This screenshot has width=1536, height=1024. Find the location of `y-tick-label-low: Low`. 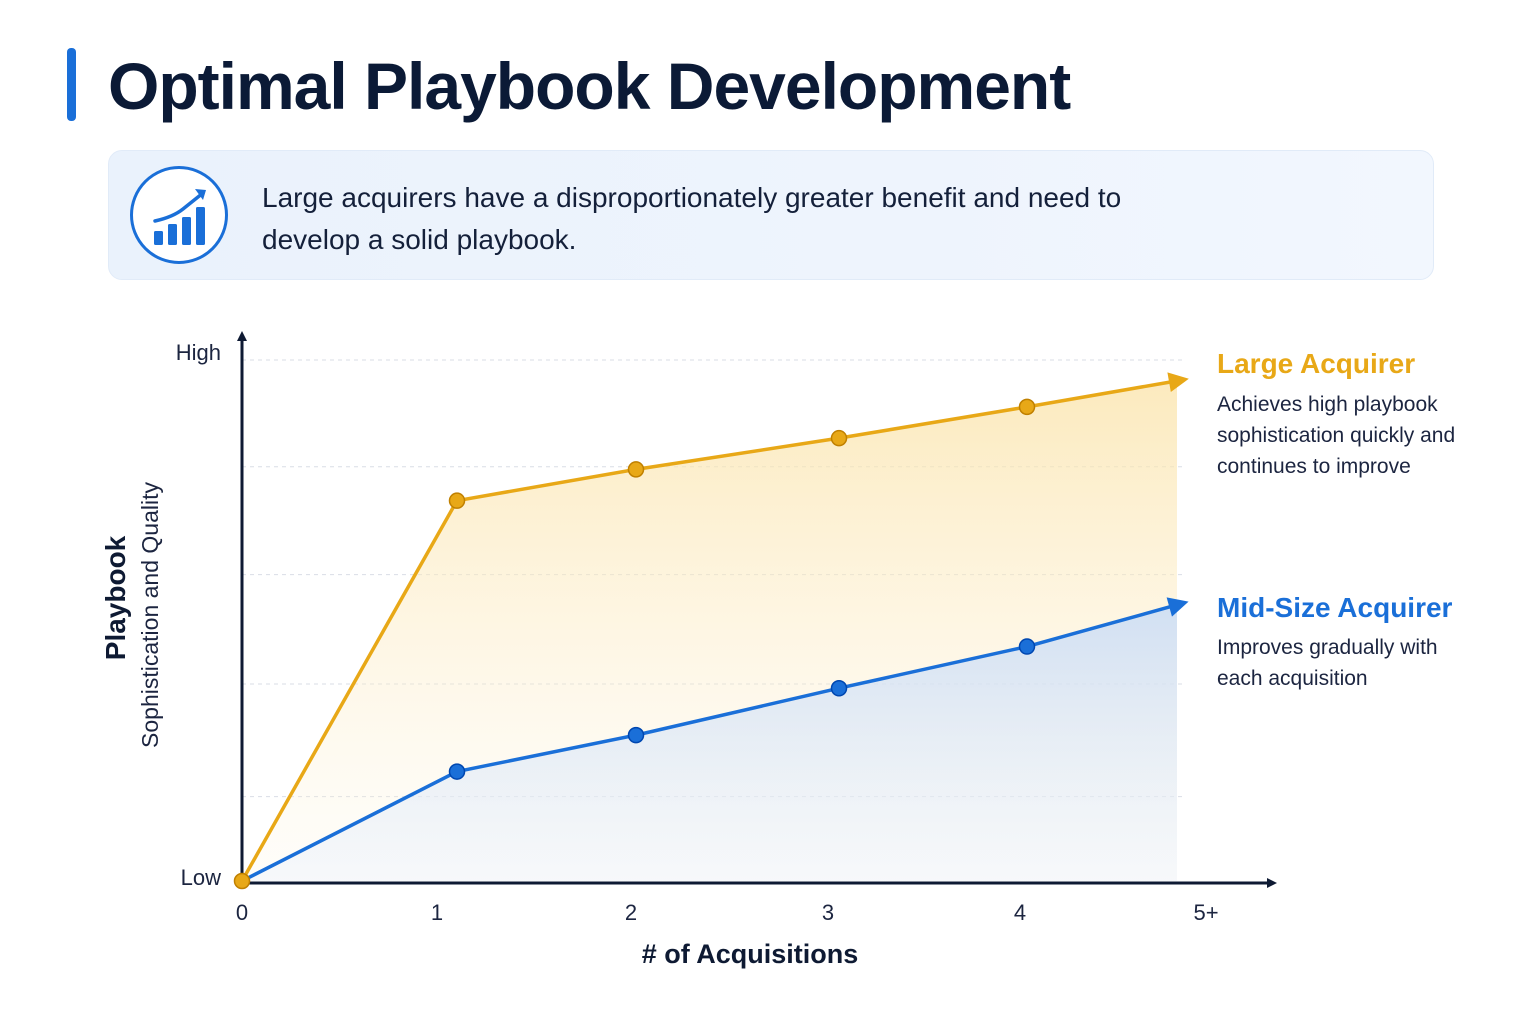

y-tick-label-low: Low is located at coordinates (201, 877).